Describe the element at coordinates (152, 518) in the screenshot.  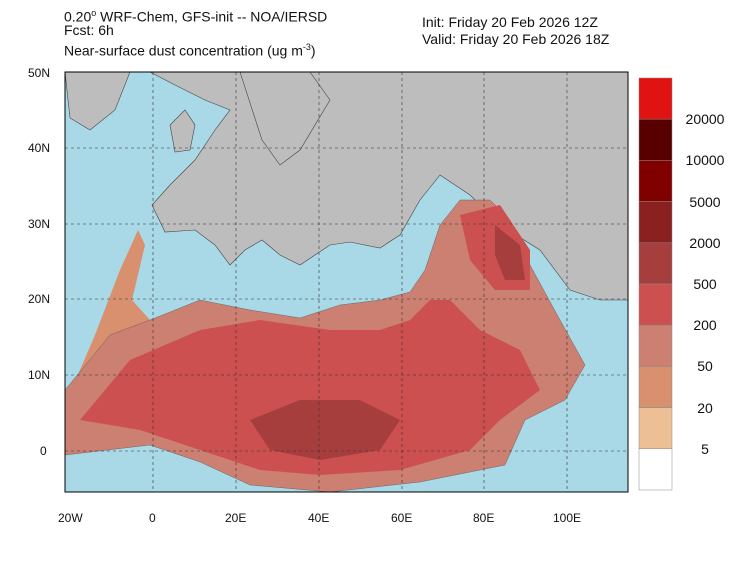
I see `lon-label: 0` at that location.